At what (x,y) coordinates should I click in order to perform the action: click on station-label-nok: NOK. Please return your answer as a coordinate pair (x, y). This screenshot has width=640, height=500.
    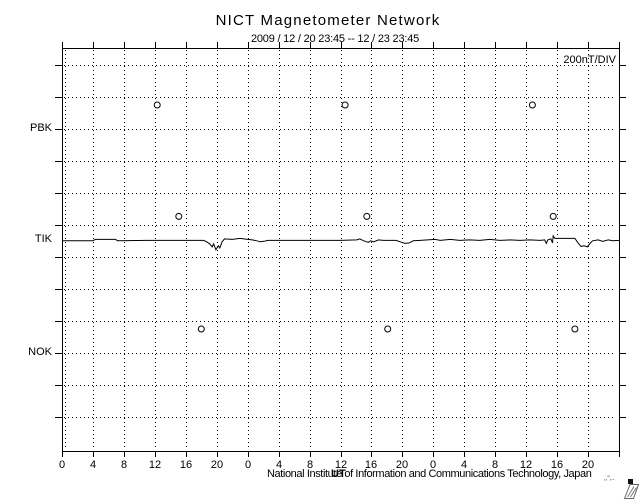
    Looking at the image, I should click on (40, 352).